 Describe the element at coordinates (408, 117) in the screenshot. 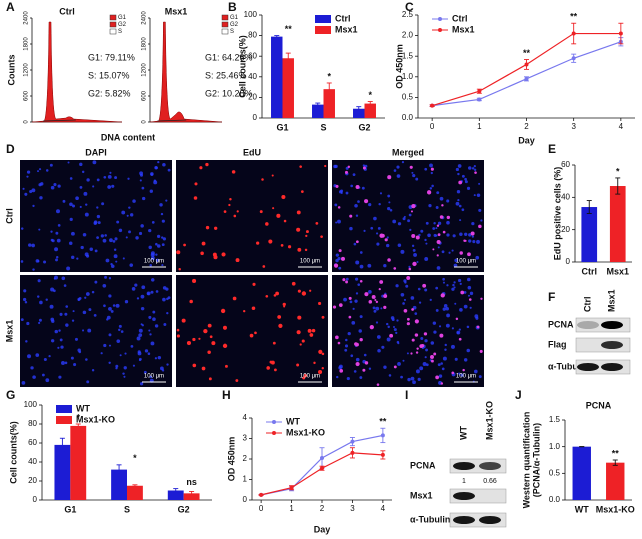

I see `y-tick-label: 0.0` at that location.